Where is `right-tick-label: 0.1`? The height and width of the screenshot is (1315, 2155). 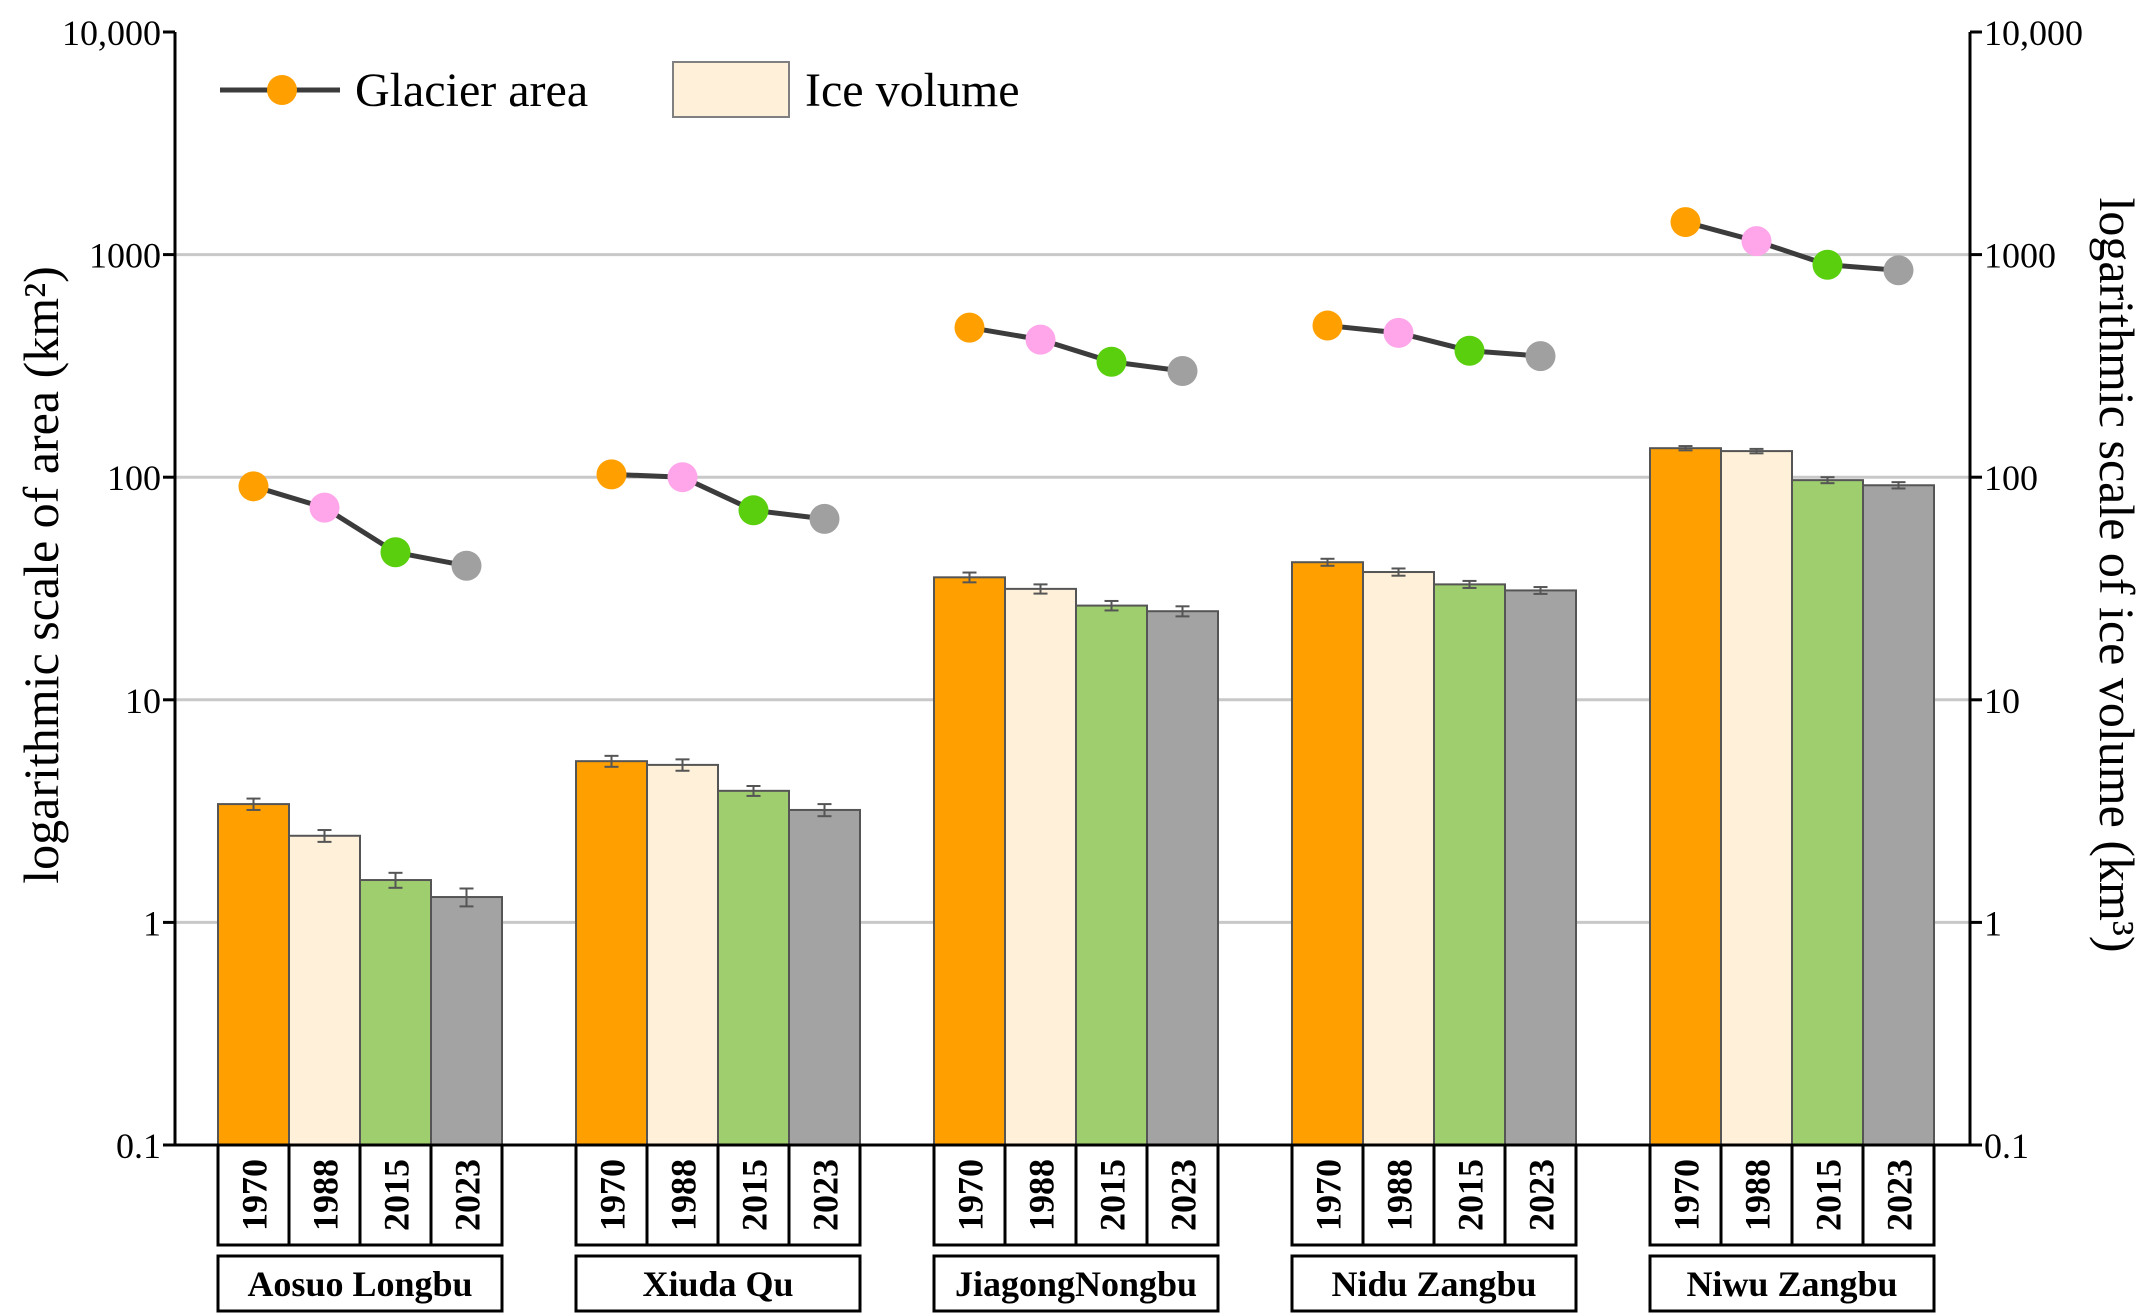 right-tick-label: 0.1 is located at coordinates (2006, 1146).